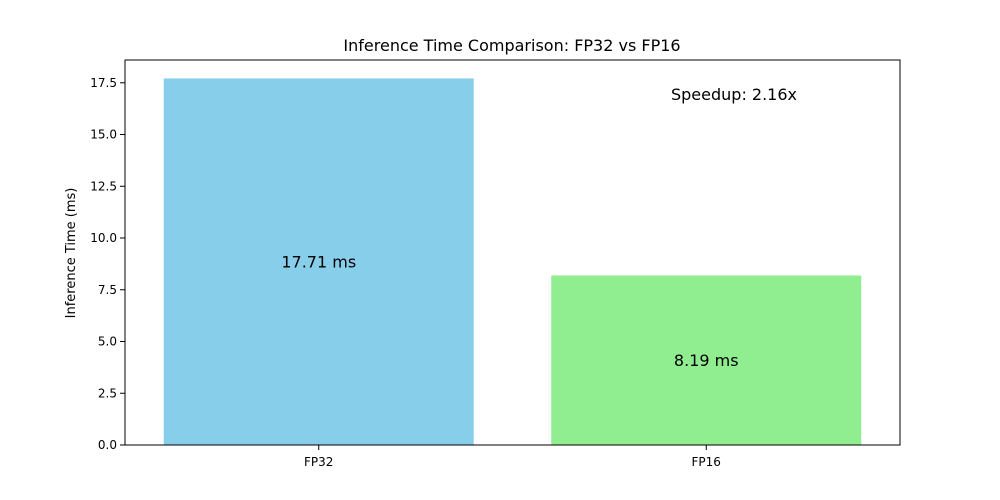 This screenshot has height=500, width=1000. Describe the element at coordinates (107, 342) in the screenshot. I see `y-tick-label: 5.0` at that location.